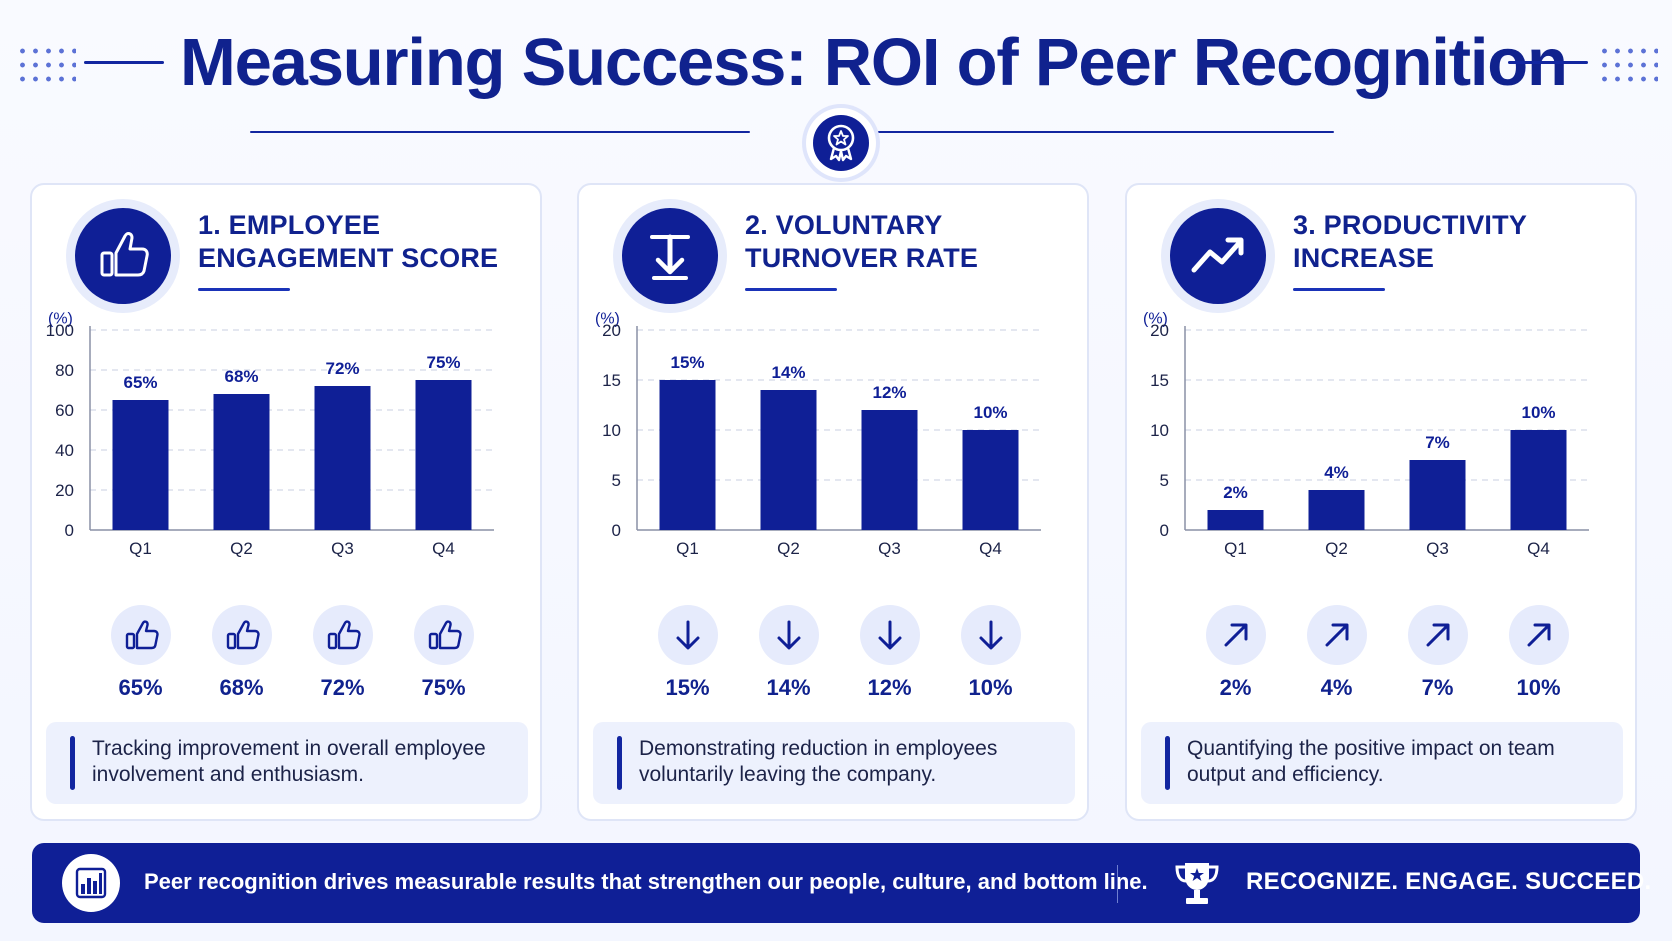 The image size is (1672, 941). I want to click on panel-title: 2. VOLUNTARY TURNOVER RATE, so click(915, 242).